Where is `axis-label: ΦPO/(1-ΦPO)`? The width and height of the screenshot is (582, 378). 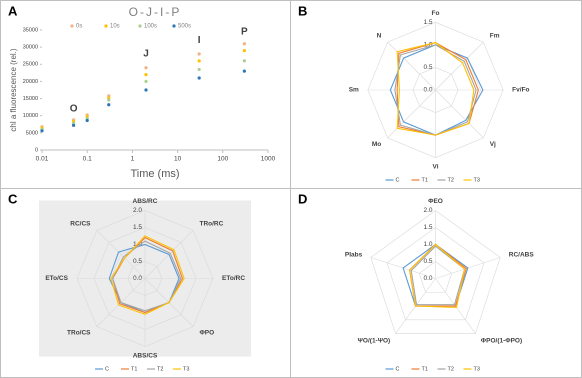
axis-label: ΦPO/(1-ΦPO) is located at coordinates (501, 341).